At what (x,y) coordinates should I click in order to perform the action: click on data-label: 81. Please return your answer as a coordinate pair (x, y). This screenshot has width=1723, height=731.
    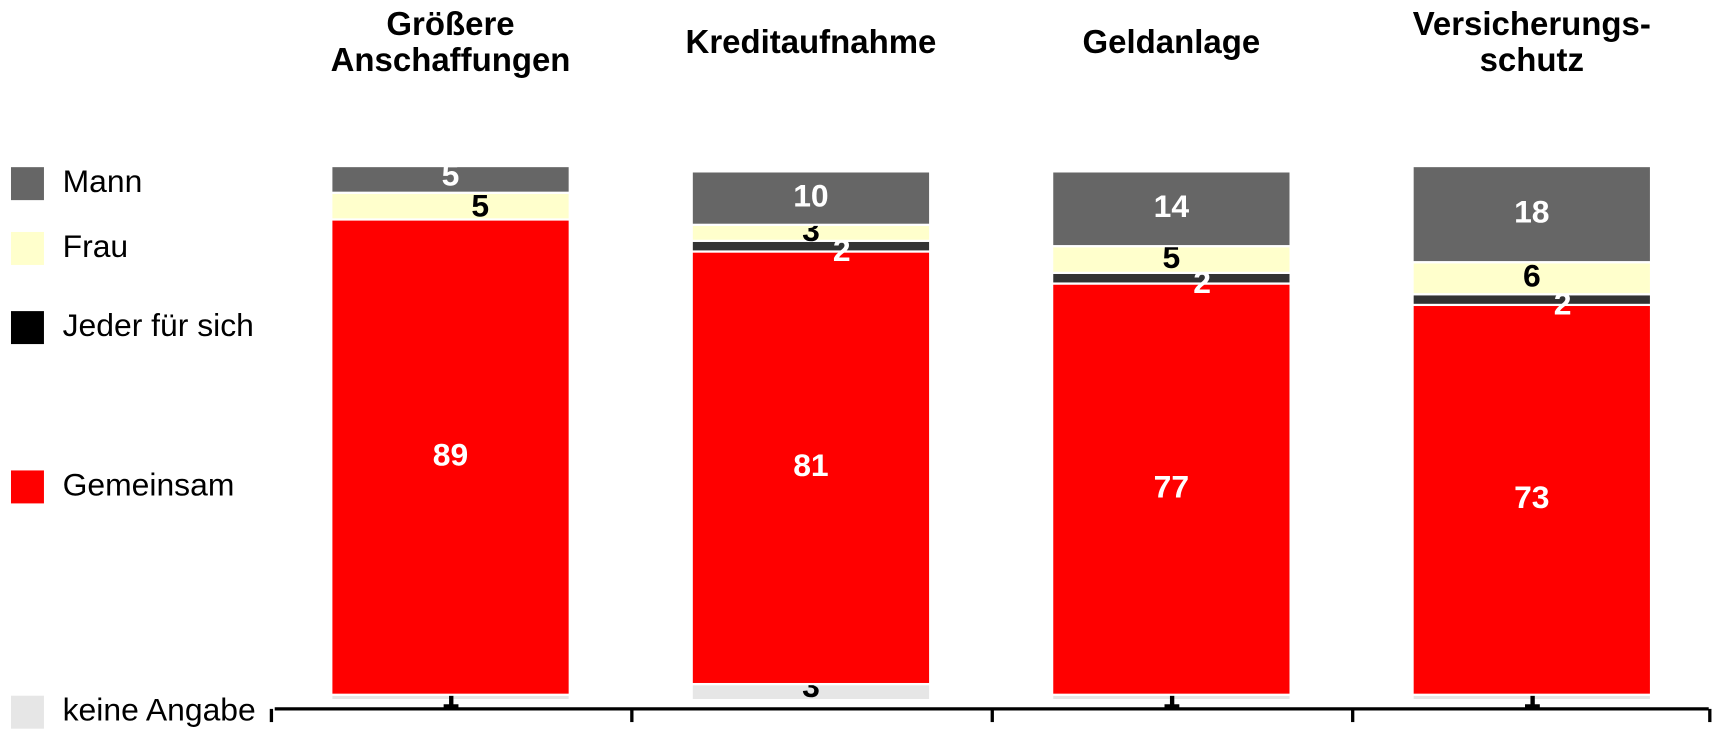
    Looking at the image, I should click on (810, 465).